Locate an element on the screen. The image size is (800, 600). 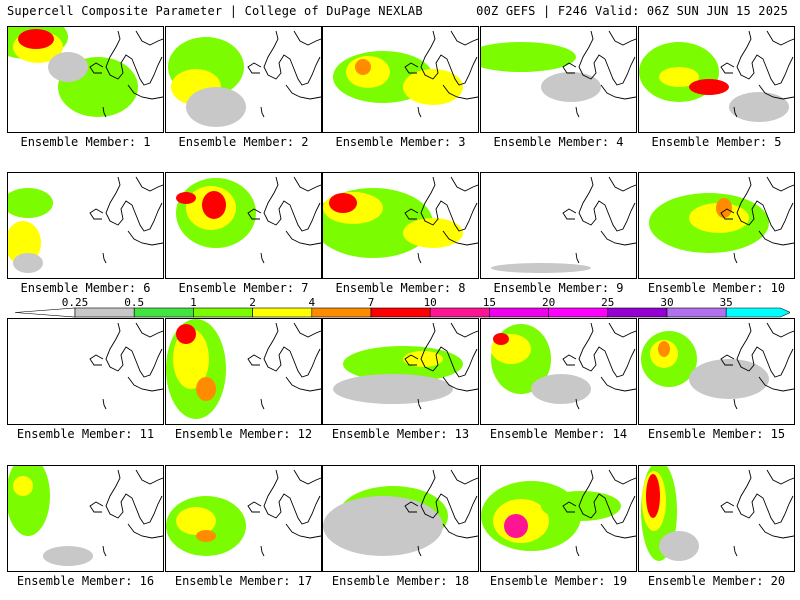
member-label: Ensemble Member: 13 is located at coordinates (400, 434).